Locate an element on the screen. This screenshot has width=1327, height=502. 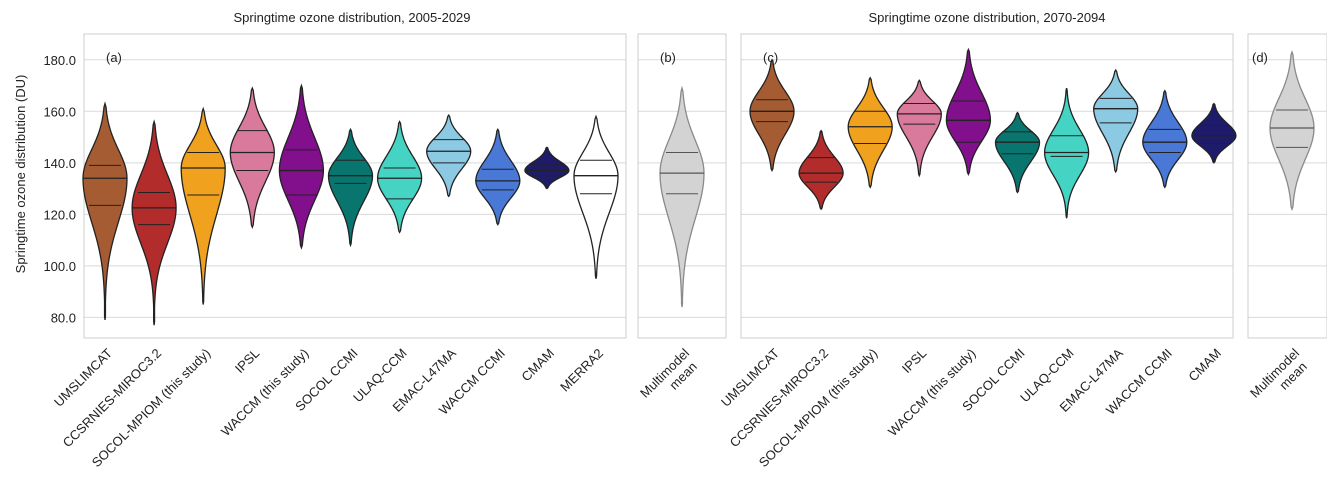
panel-label: (b) is located at coordinates (668, 57).